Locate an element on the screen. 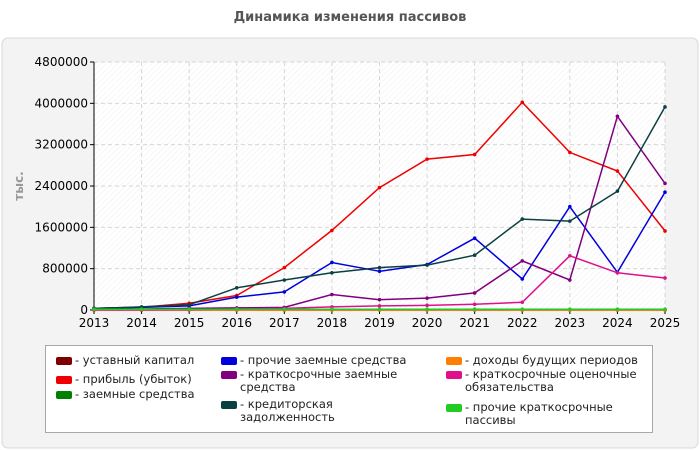 Image resolution: width=700 pixels, height=450 pixels. y-tick-label: 1600000 is located at coordinates (61, 227).